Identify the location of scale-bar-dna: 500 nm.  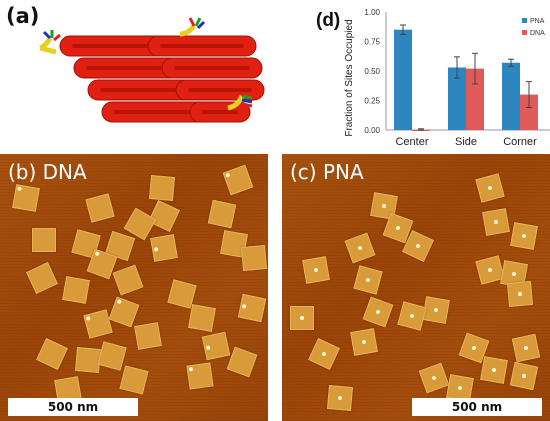
(73, 407).